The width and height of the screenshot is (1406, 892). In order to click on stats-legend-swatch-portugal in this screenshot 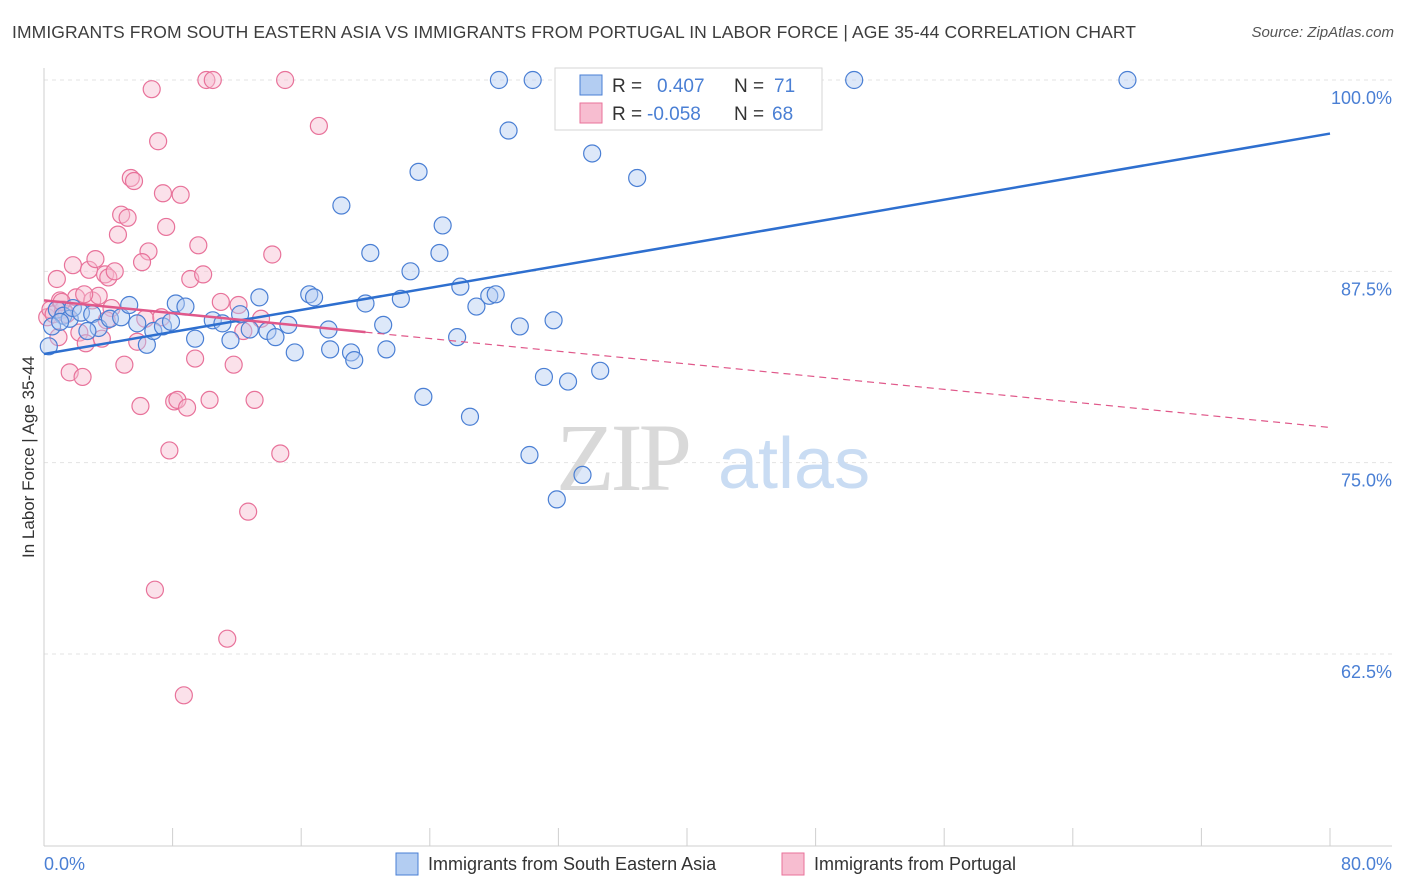, I will do `click(591, 113)`.